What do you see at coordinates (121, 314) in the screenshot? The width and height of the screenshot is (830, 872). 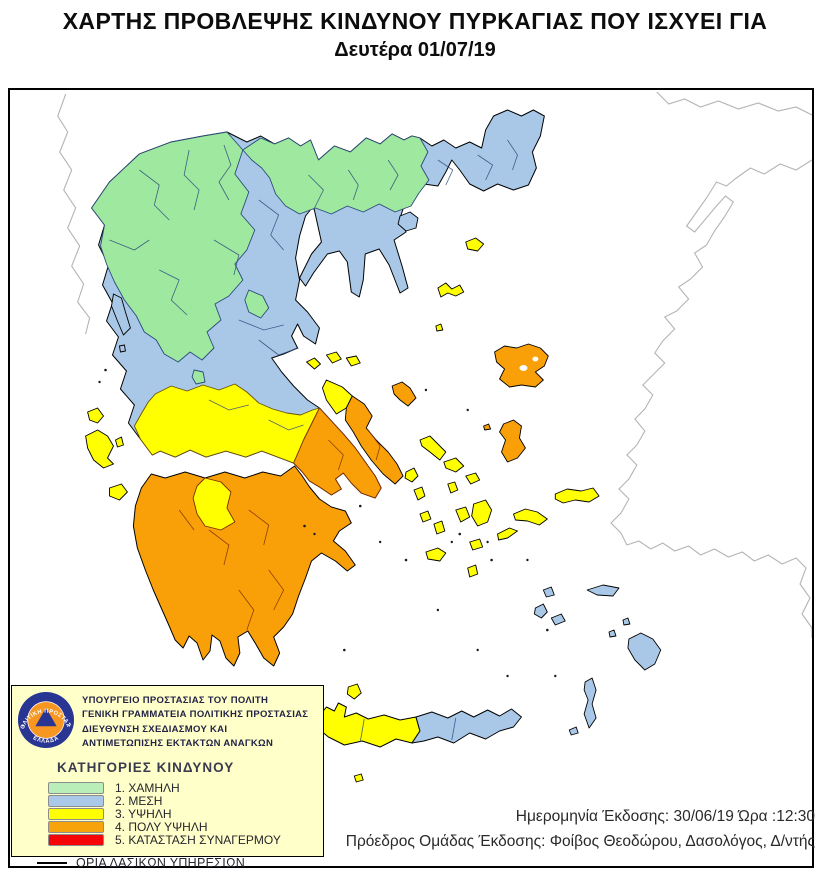 I see `region-corfu` at bounding box center [121, 314].